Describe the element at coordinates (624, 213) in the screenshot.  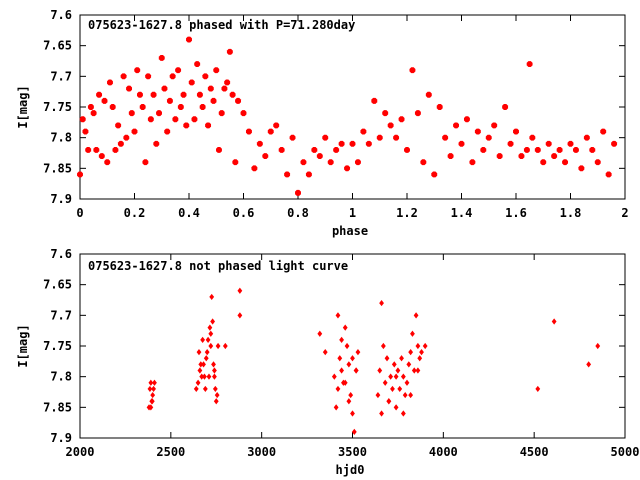
I see `phased-plot-x-tick-label: 2` at that location.